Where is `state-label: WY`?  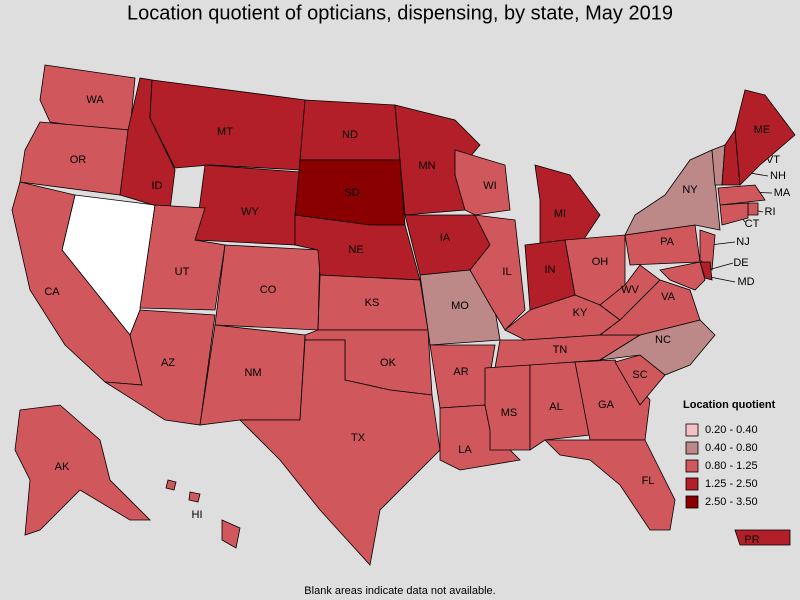
state-label: WY is located at coordinates (250, 212).